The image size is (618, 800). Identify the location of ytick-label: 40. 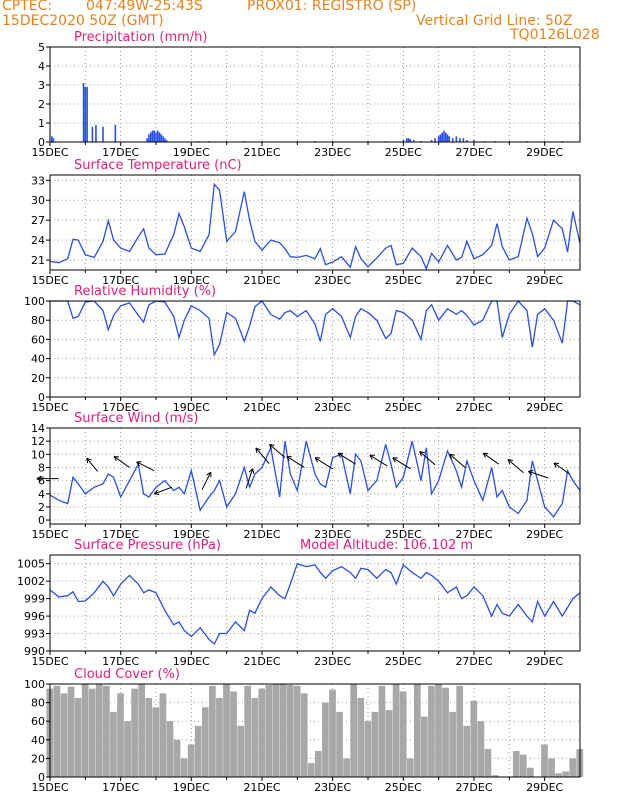
(38, 740).